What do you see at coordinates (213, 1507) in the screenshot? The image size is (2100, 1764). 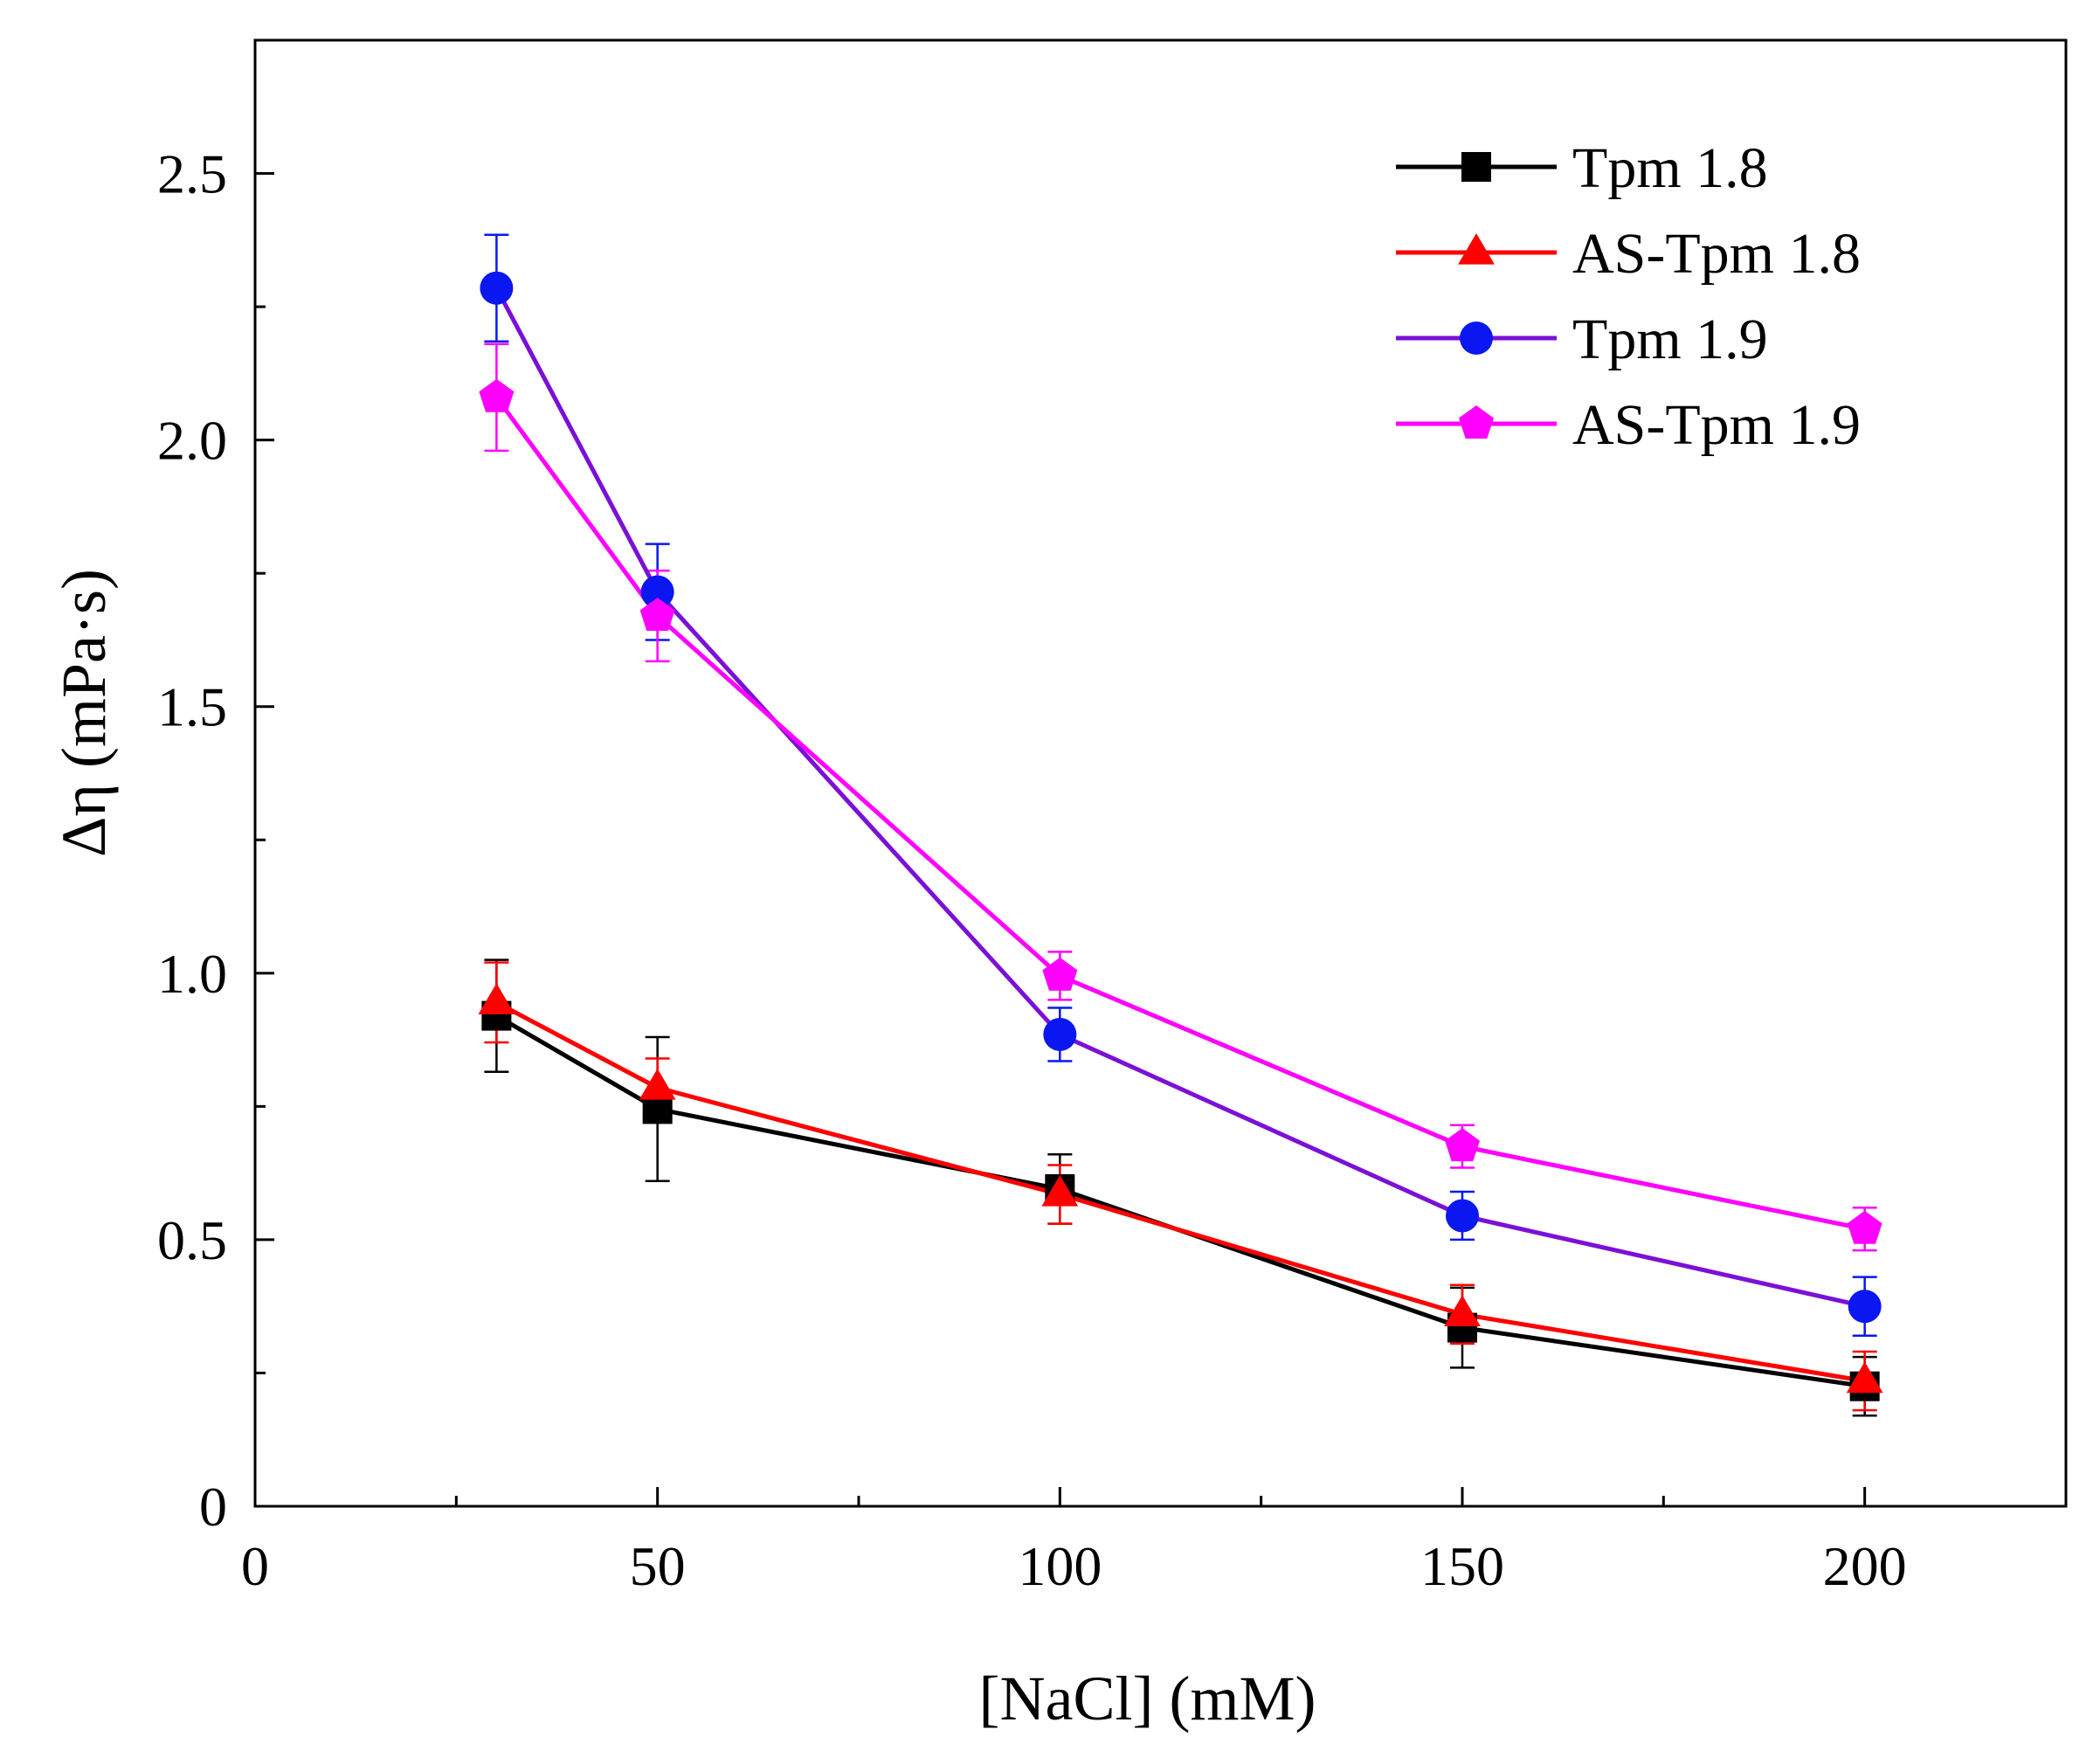 I see `y-tick-label: 0` at bounding box center [213, 1507].